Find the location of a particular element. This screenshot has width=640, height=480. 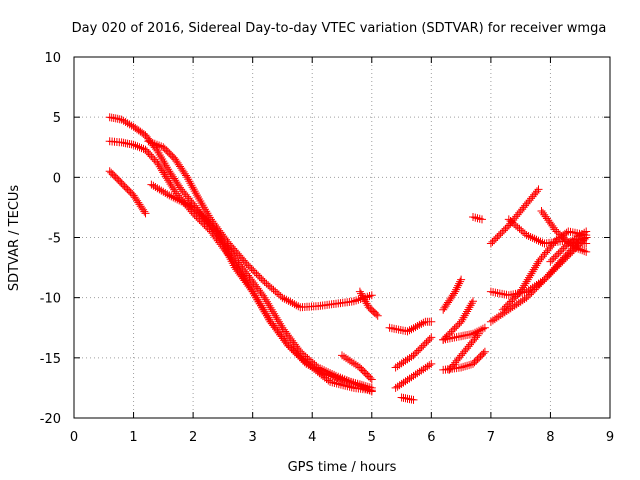

x-tick-label: 9 is located at coordinates (610, 437).